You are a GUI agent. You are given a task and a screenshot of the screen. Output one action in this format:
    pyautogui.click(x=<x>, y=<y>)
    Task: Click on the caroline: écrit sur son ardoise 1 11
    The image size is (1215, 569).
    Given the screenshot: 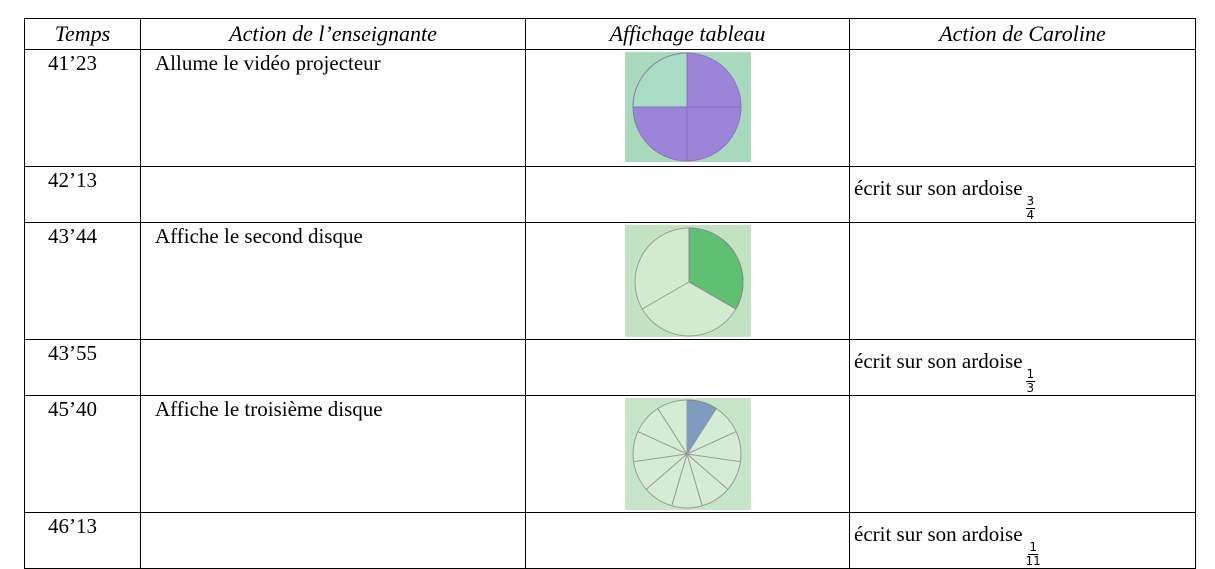 What is the action you would take?
    pyautogui.click(x=1022, y=540)
    